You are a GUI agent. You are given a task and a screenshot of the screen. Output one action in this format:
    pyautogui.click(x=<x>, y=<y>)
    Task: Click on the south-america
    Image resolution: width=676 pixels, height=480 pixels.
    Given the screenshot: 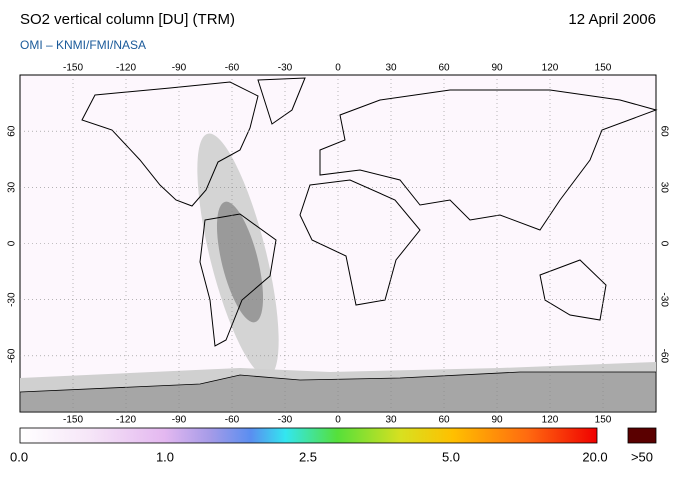 What is the action you would take?
    pyautogui.click(x=238, y=280)
    